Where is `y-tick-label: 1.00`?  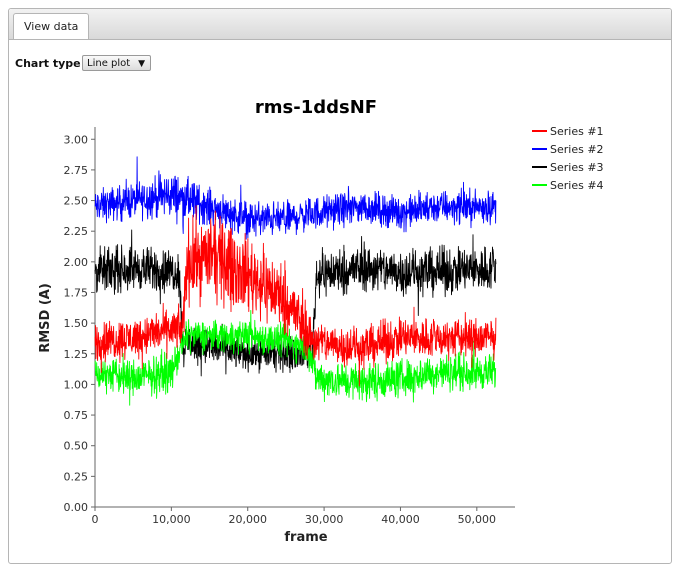 y-tick-label: 1.00 is located at coordinates (76, 384).